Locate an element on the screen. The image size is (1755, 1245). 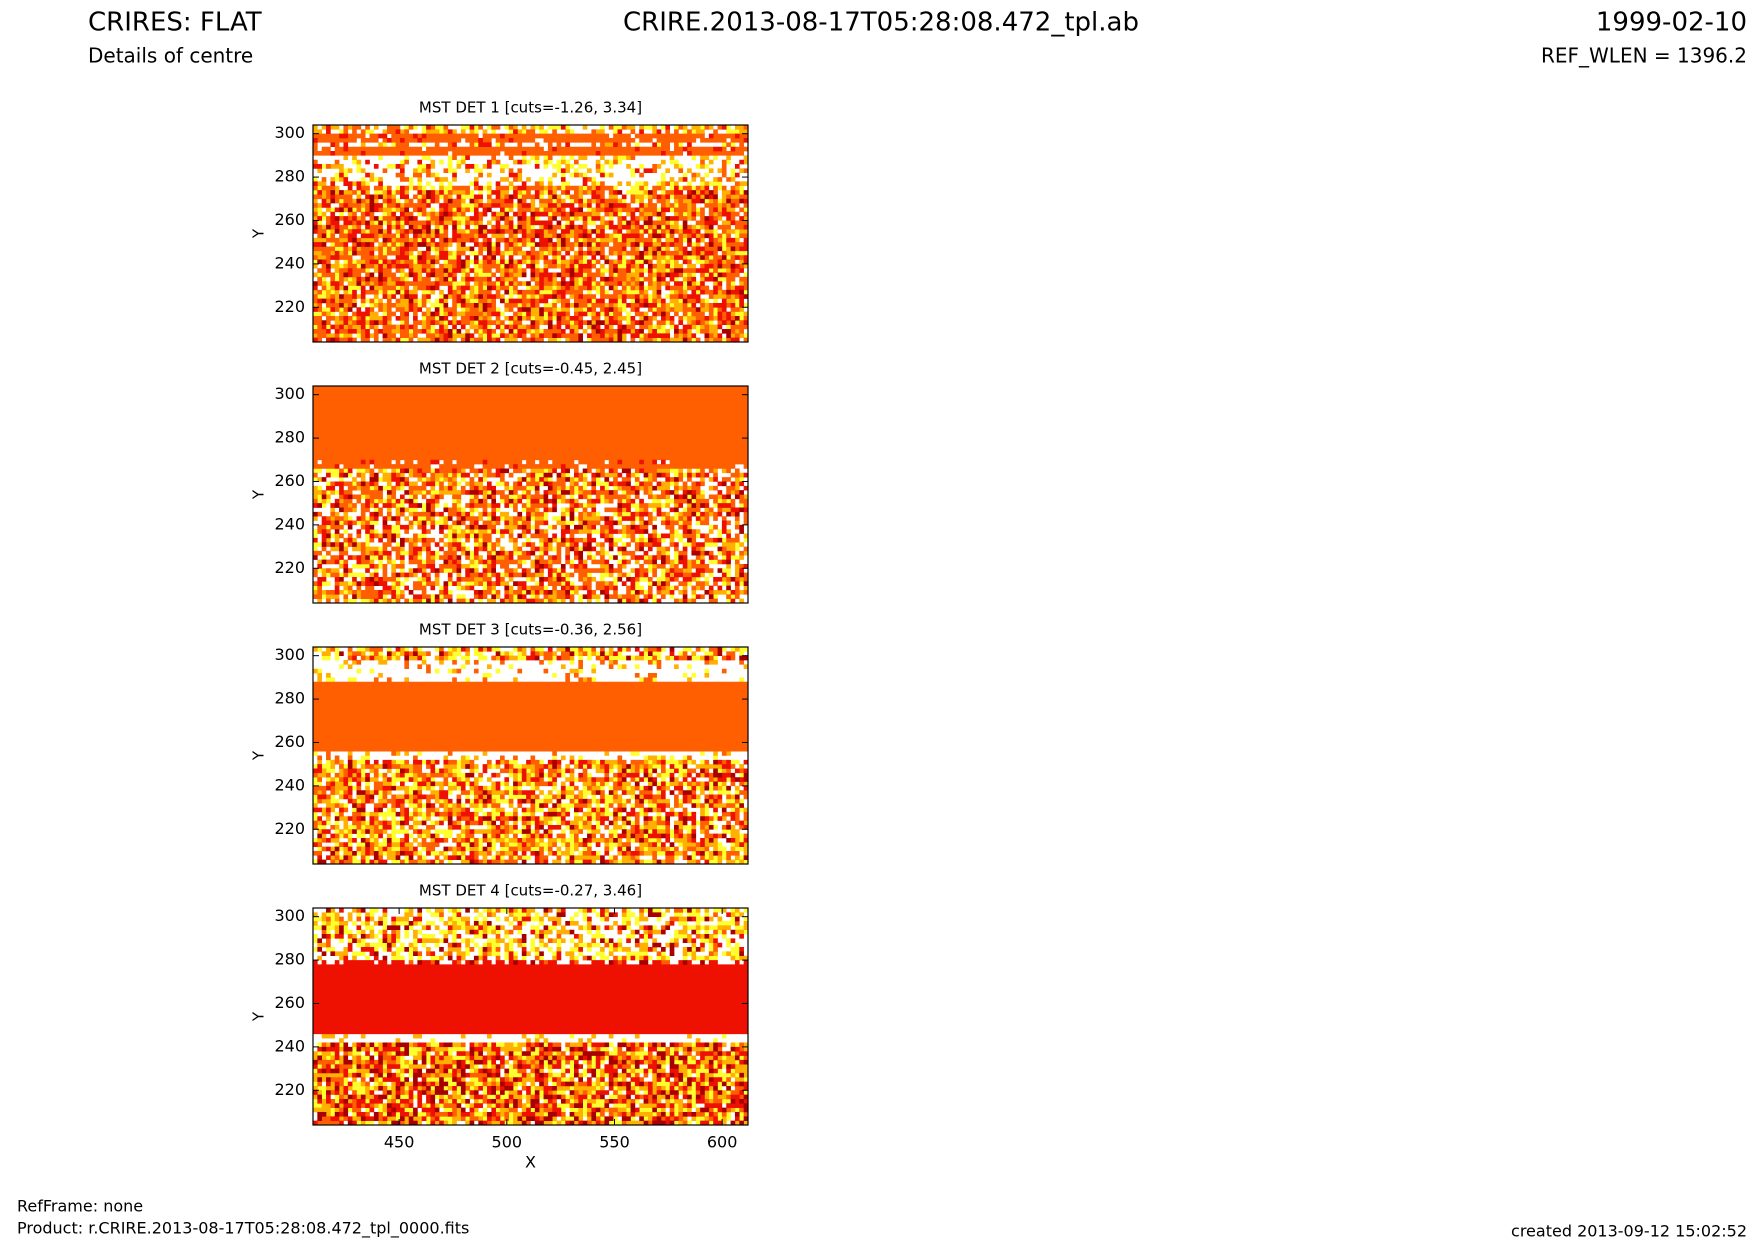
ref-wlen: REF_WLEN = 1396.2 is located at coordinates (1644, 56).